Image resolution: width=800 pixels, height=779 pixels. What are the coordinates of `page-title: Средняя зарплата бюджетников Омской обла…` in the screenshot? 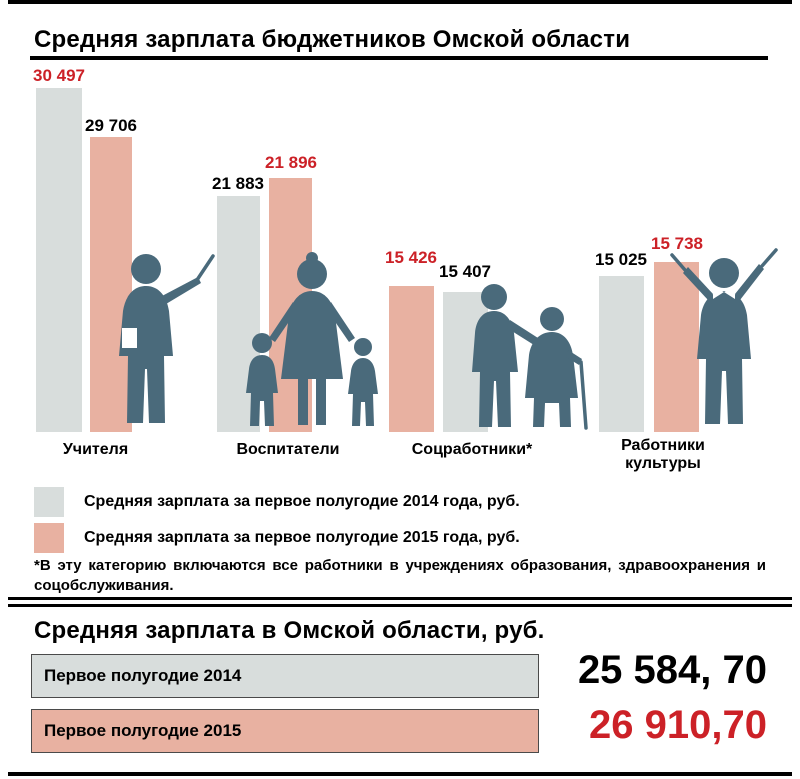 It's located at (332, 39).